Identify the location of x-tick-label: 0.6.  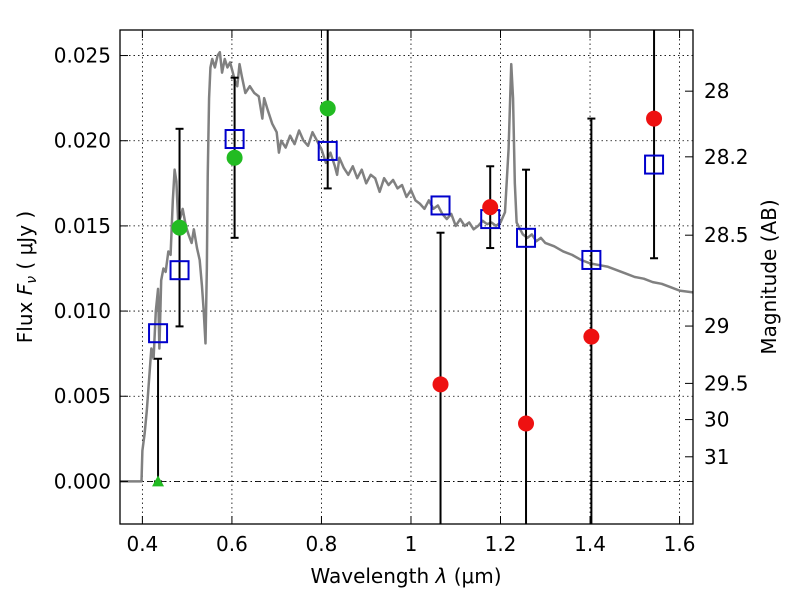
(232, 544).